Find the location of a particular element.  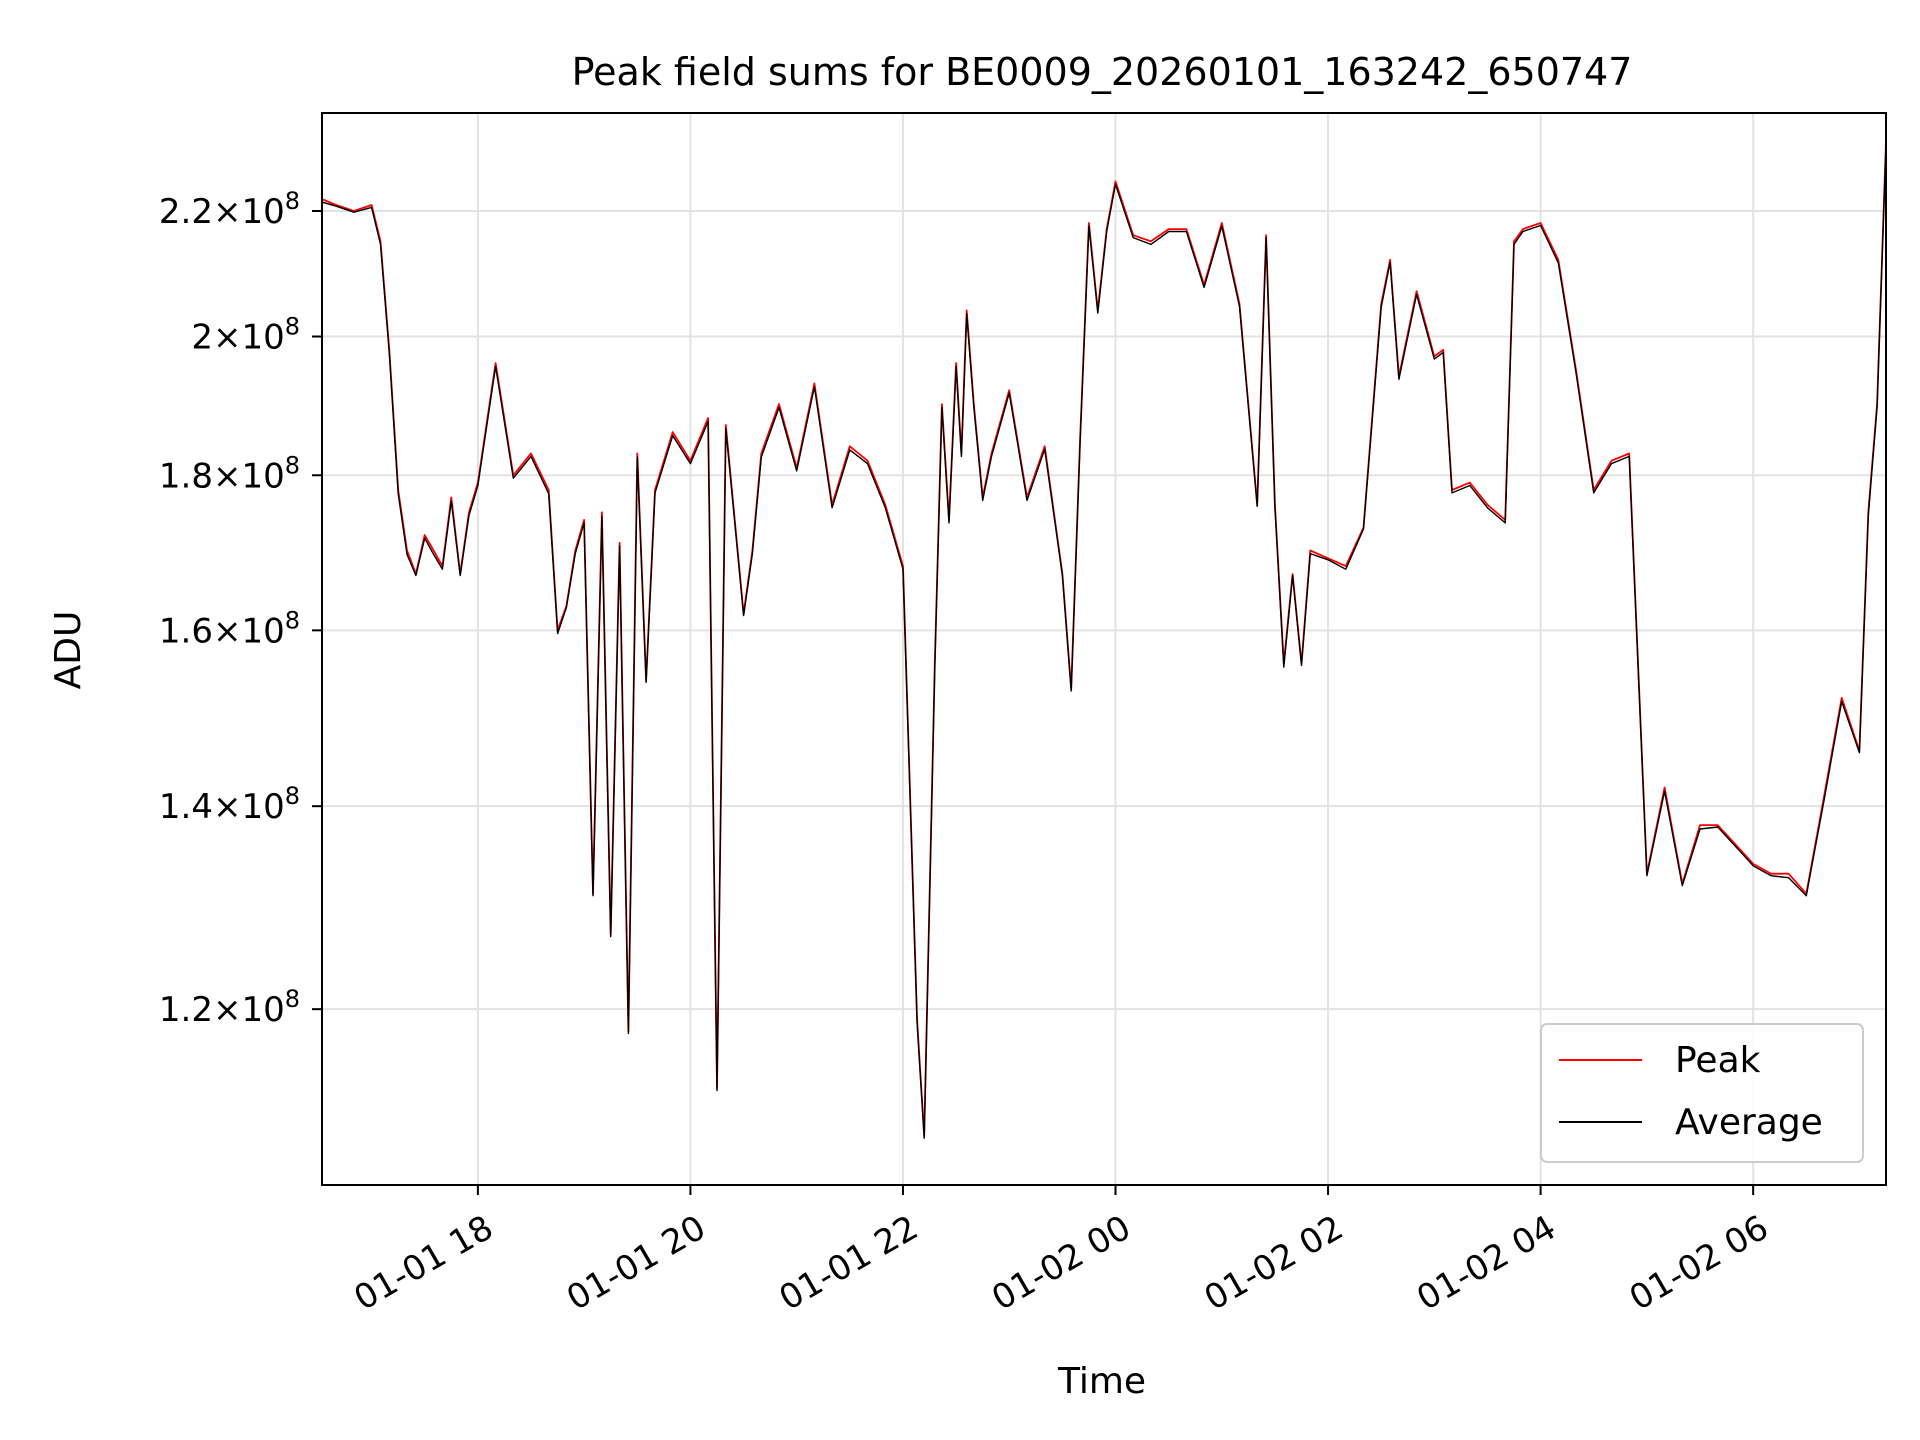

y-tick-label: 1.2×108 is located at coordinates (229, 1007).